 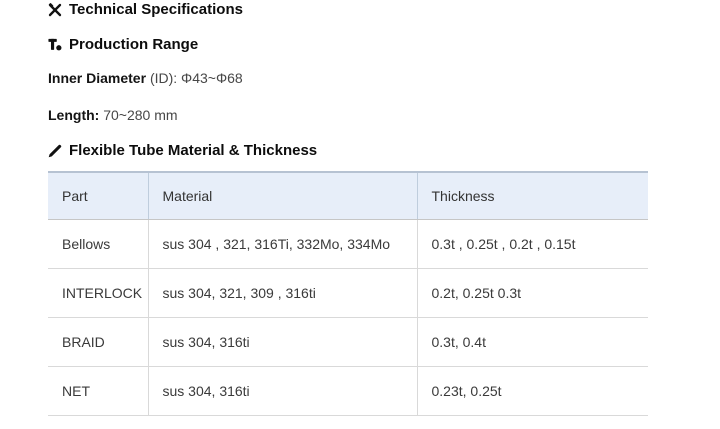 I want to click on cell-thickness: 0.3t, 0.4t, so click(x=532, y=342).